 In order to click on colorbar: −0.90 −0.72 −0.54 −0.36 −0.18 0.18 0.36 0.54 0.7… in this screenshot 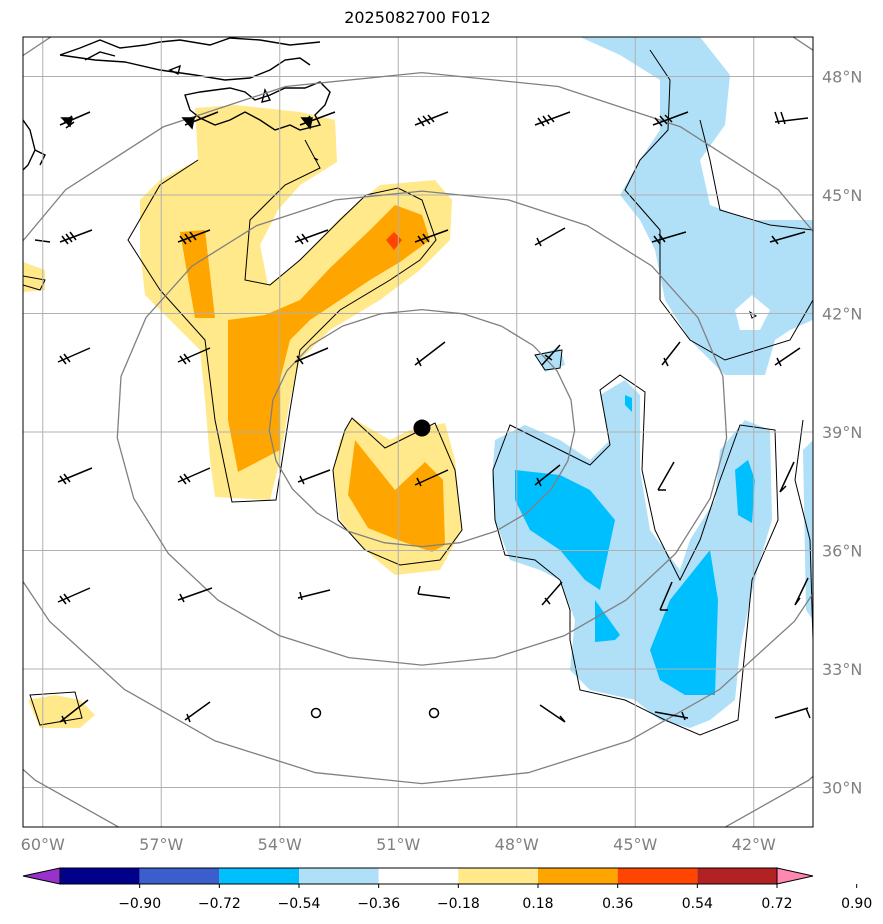, I will do `click(447, 889)`.